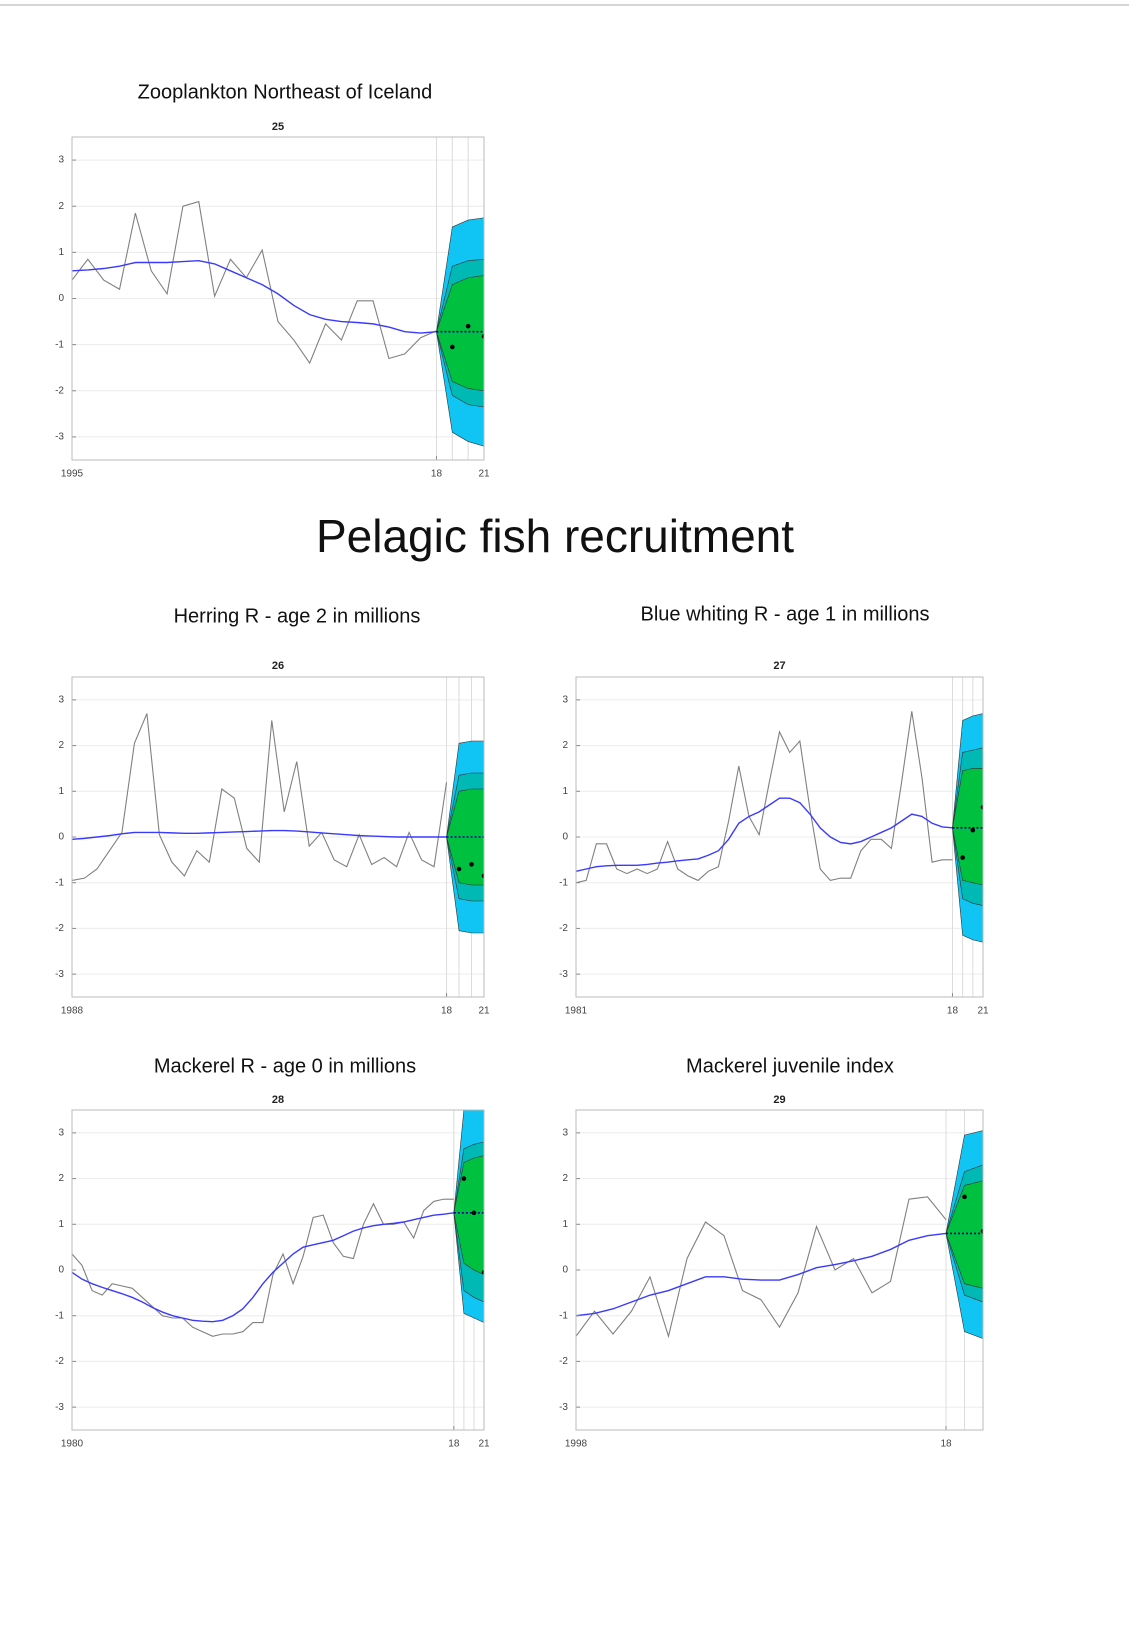 This screenshot has width=1129, height=1635. I want to click on x-tick-label: 1998, so click(576, 1444).